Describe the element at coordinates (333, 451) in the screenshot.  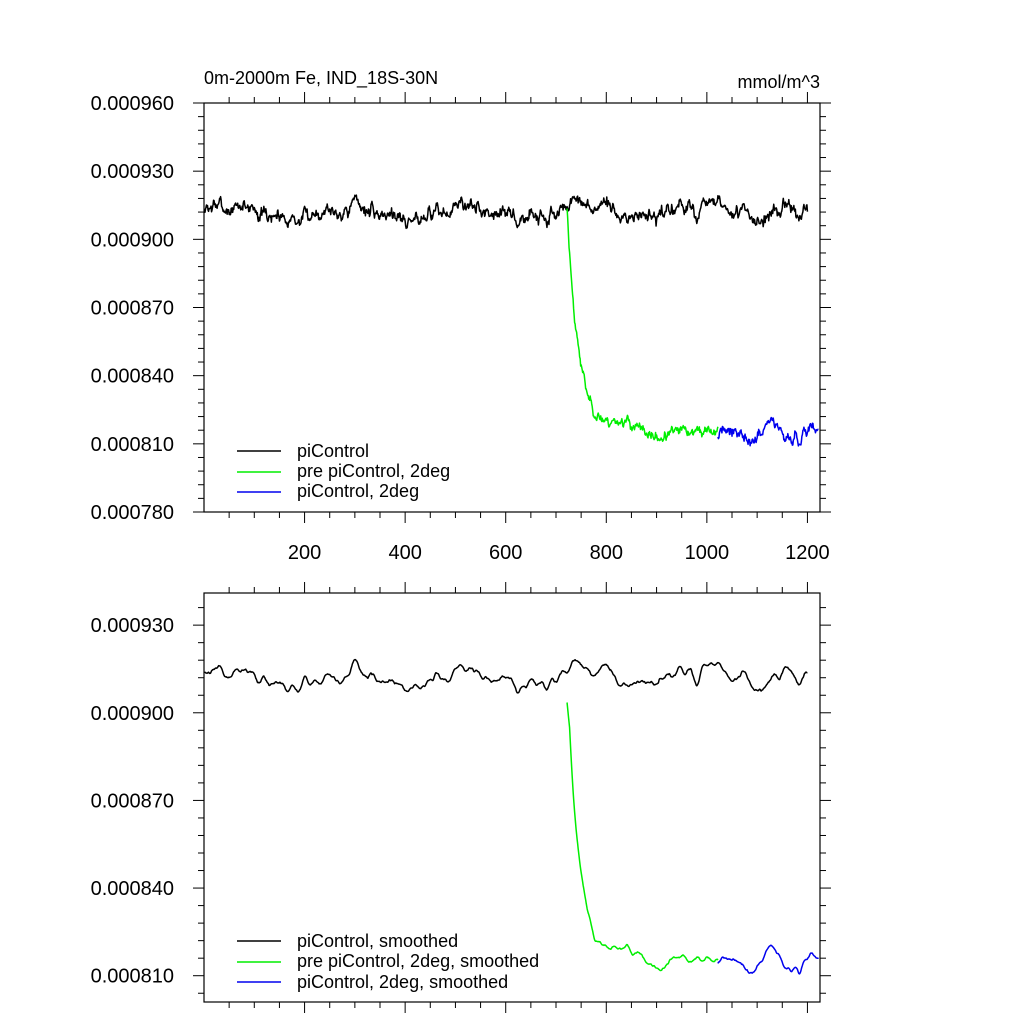
I see `legend-label-picontrol: piControl` at that location.